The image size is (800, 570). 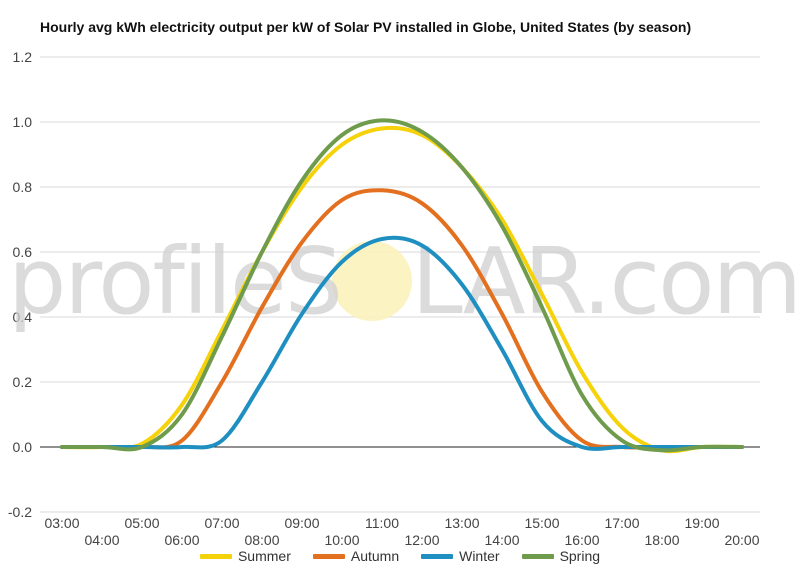 I want to click on x-tick-label: 05:00, so click(x=141, y=523).